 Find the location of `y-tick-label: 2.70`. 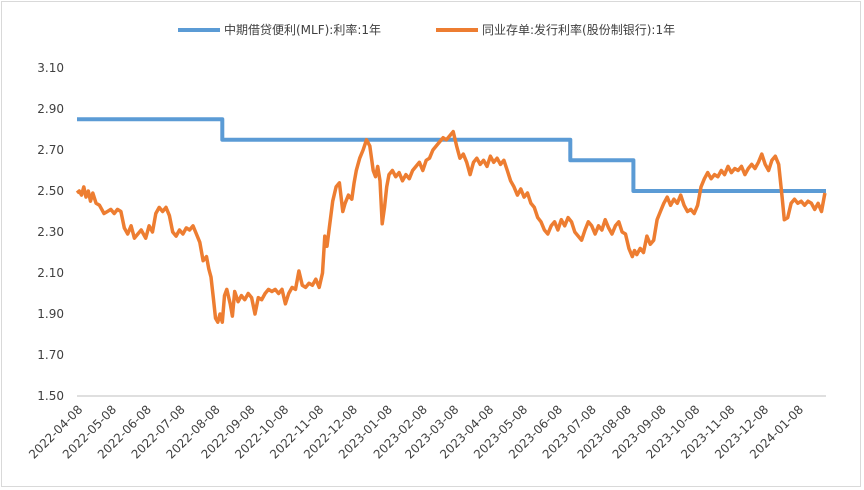

y-tick-label: 2.70 is located at coordinates (50, 150).